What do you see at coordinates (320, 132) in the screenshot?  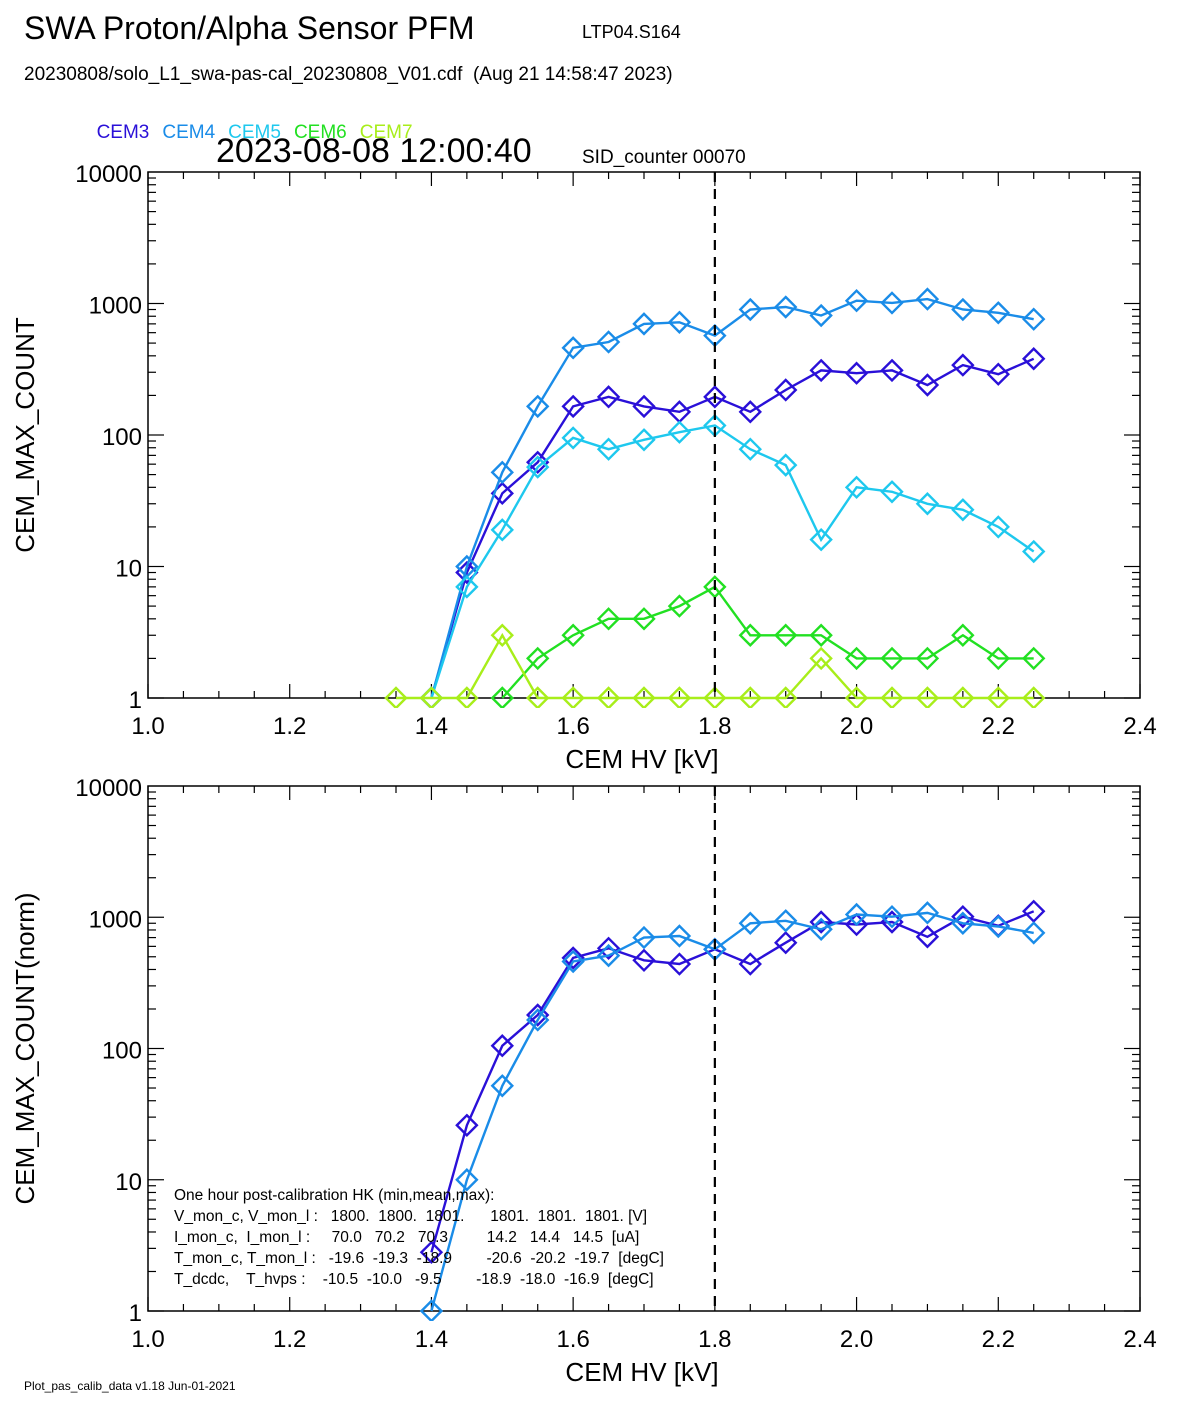 I see `legend-item-cem6: CEM6` at bounding box center [320, 132].